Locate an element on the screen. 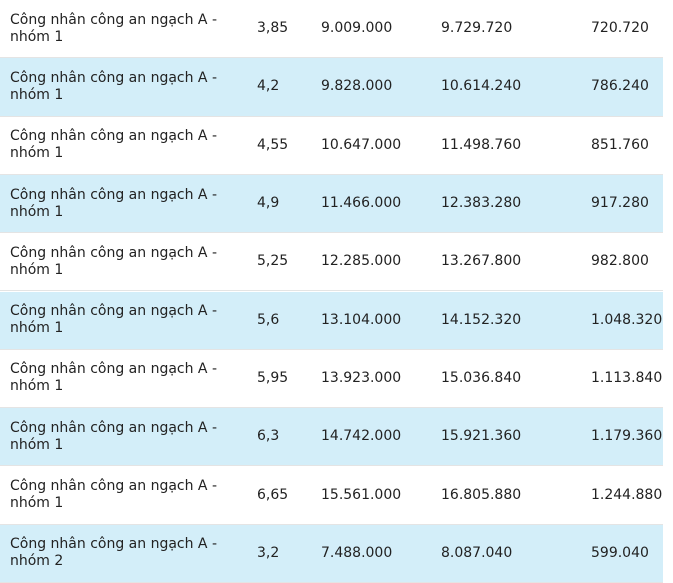 The width and height of the screenshot is (673, 583). table-cell: 5,6 is located at coordinates (268, 319).